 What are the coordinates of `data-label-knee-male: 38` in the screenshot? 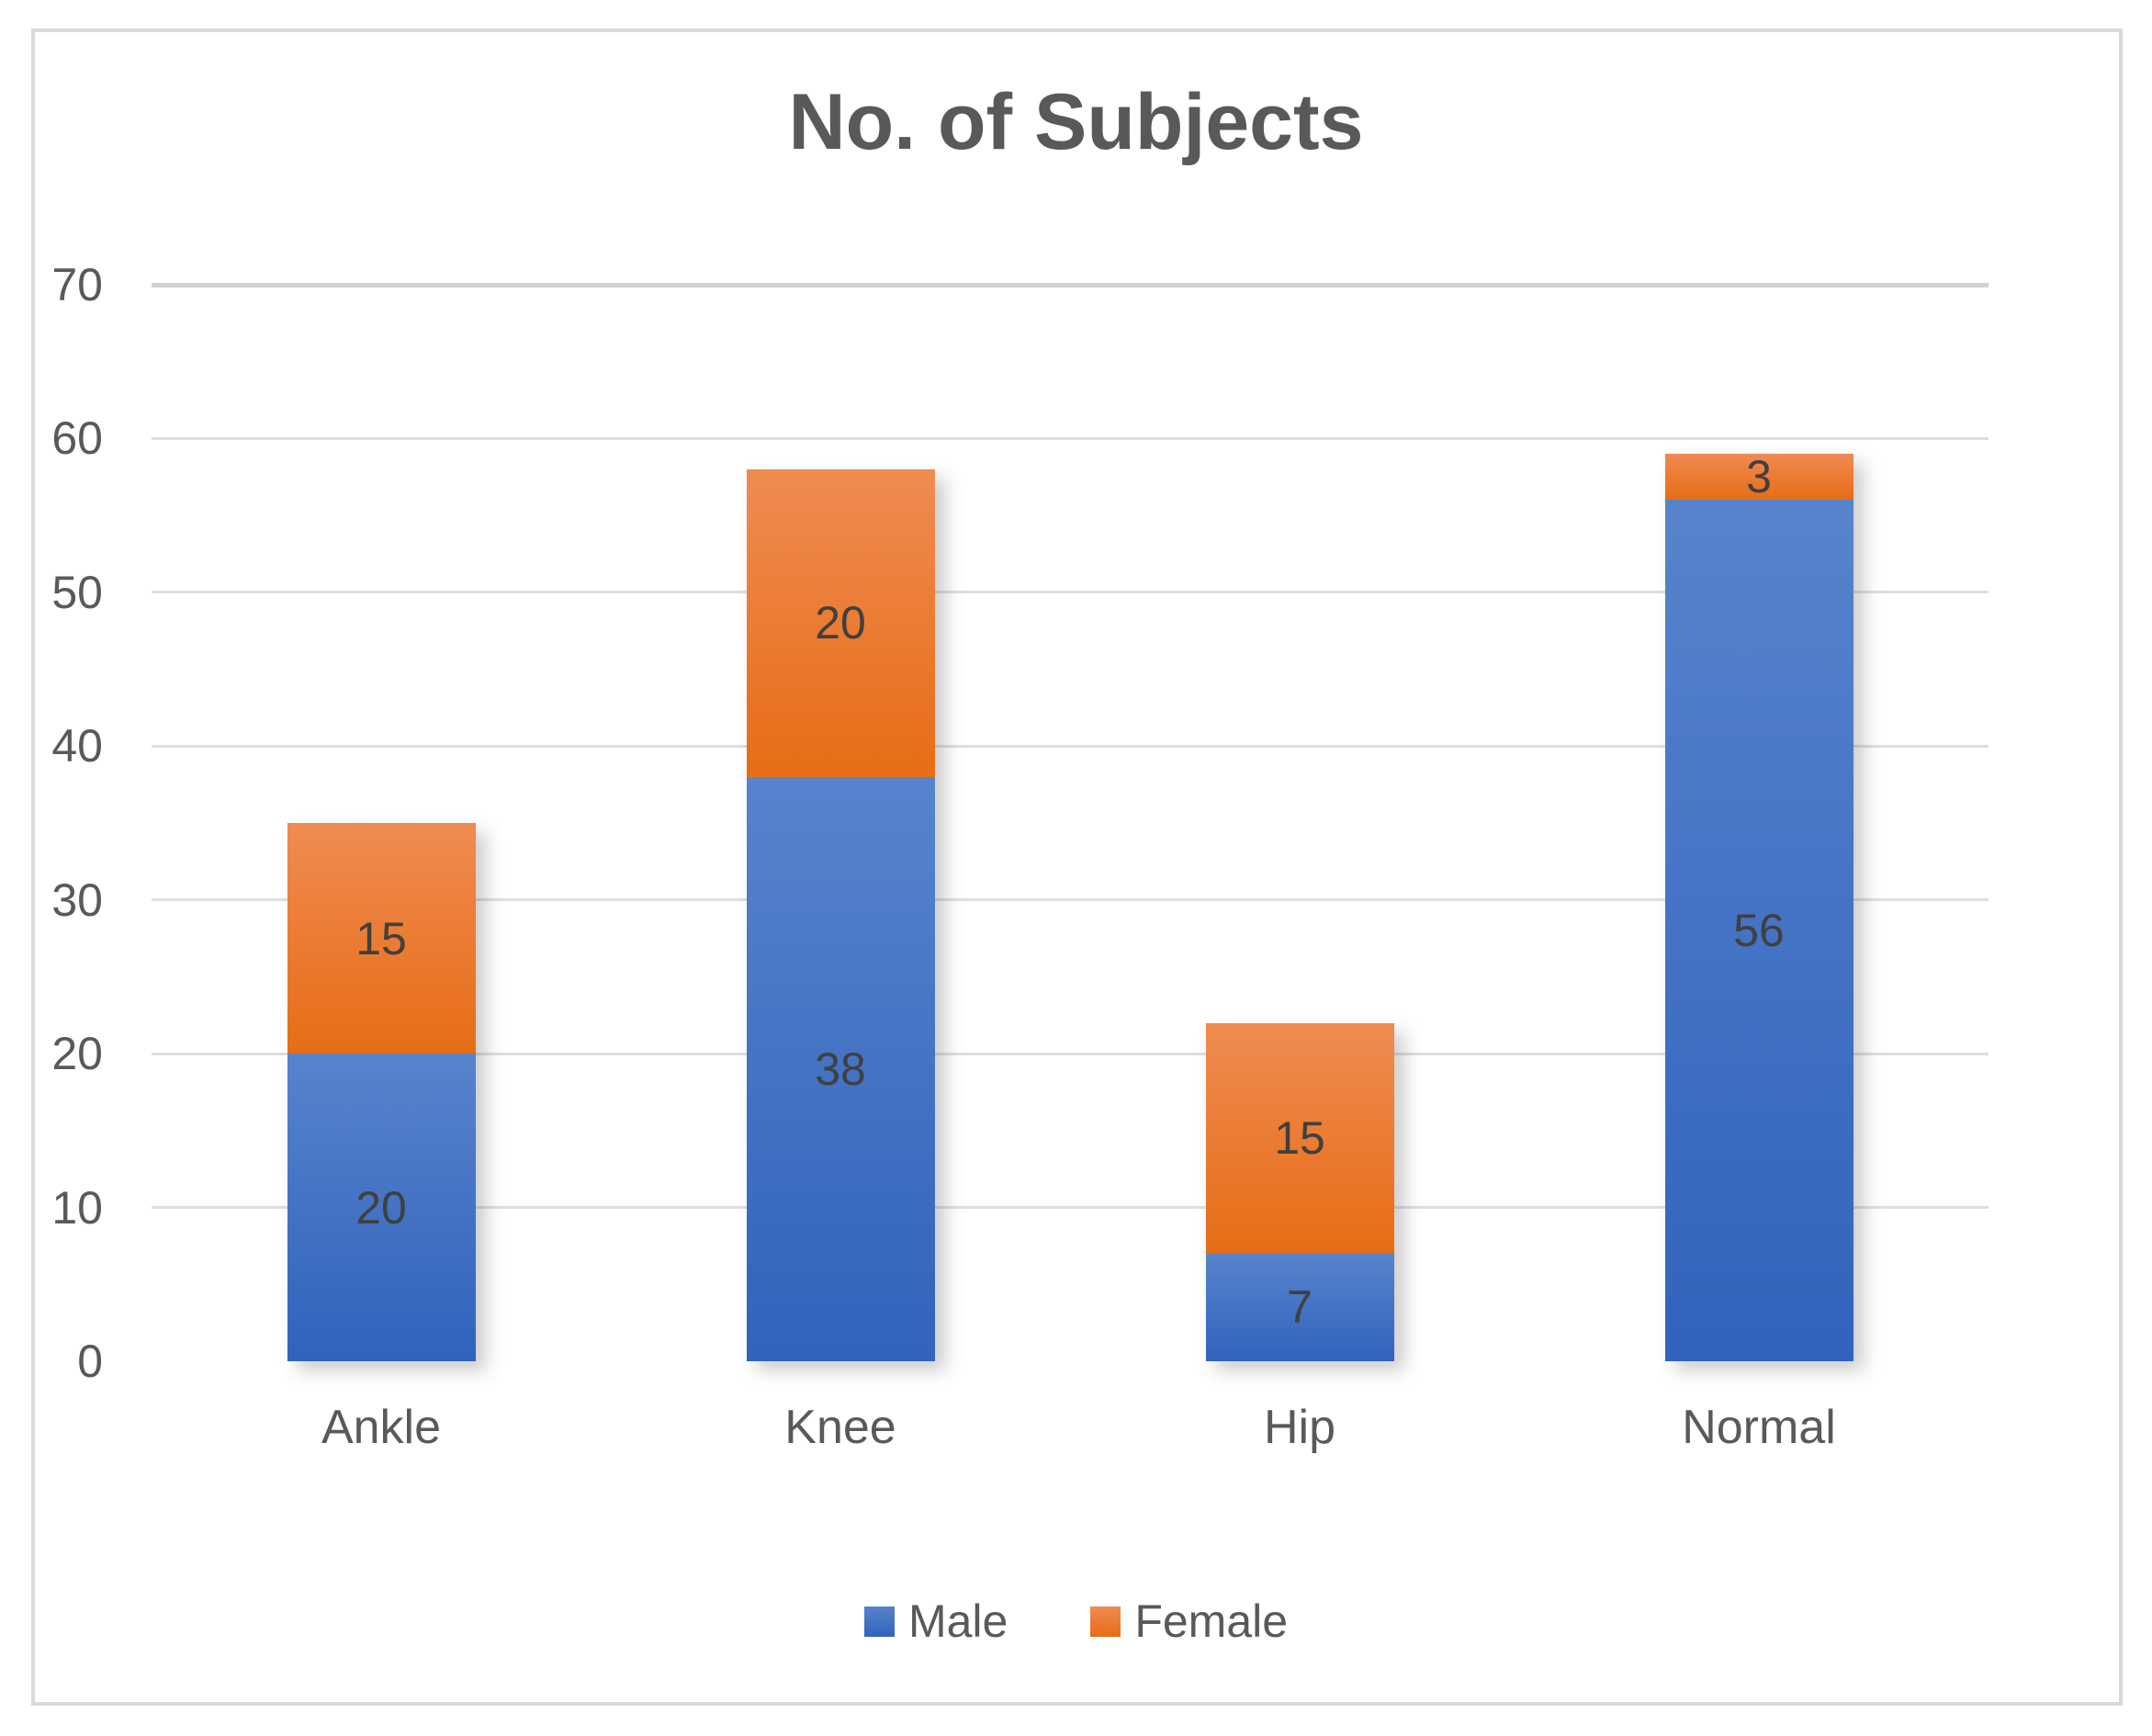 It's located at (841, 1069).